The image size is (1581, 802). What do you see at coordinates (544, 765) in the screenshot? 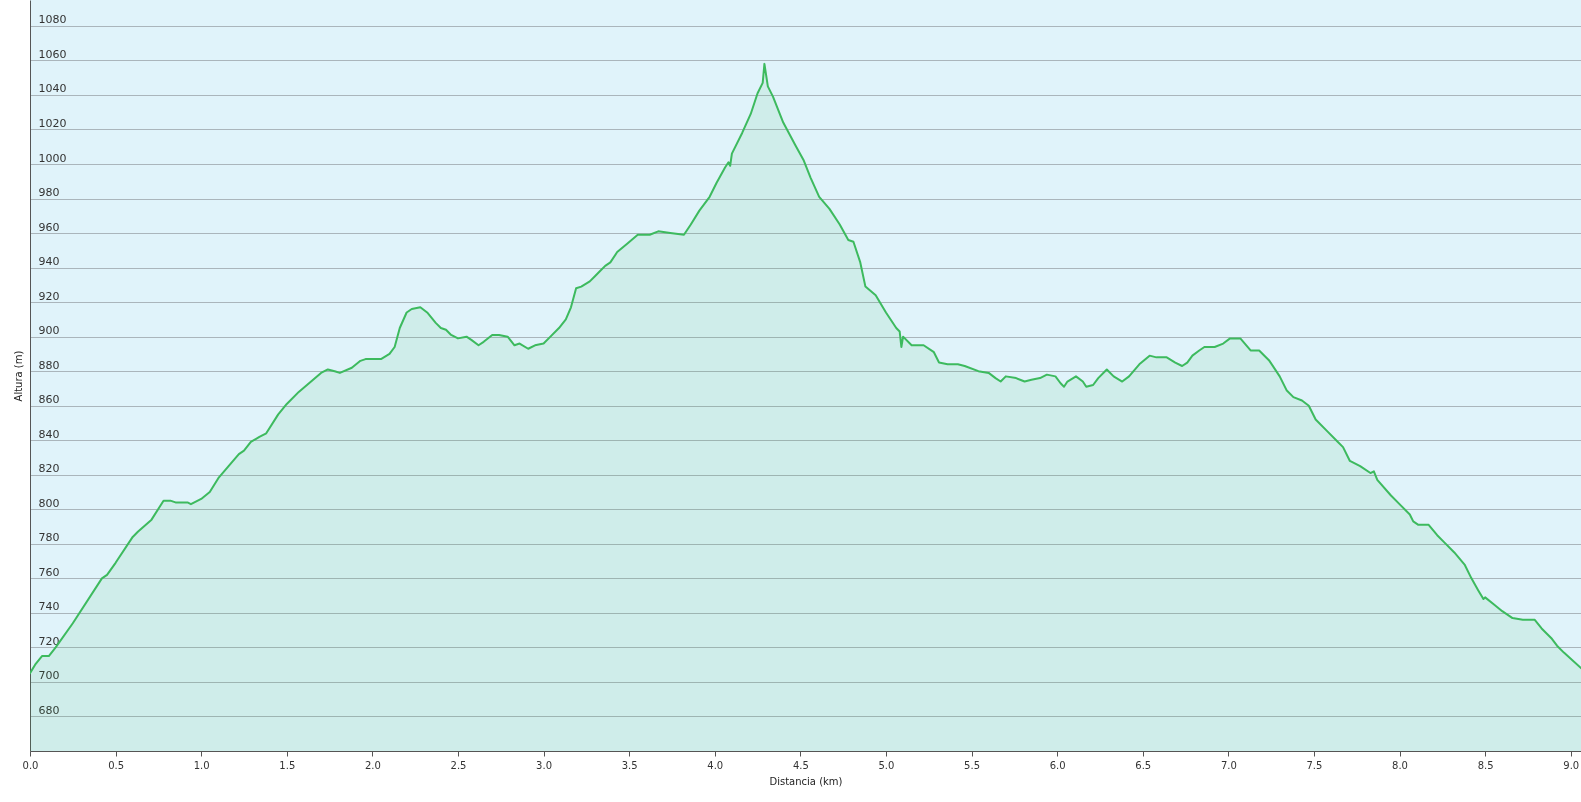
I see `x-tick-label: 3.0` at bounding box center [544, 765].